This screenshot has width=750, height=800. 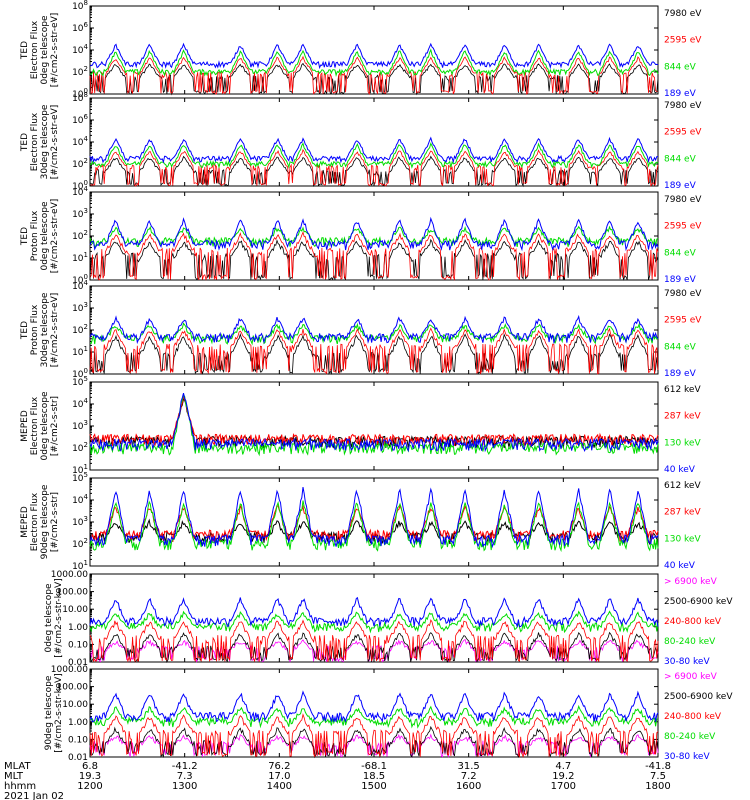 I want to click on y-tick-label: 10⁶, so click(x=80, y=27).